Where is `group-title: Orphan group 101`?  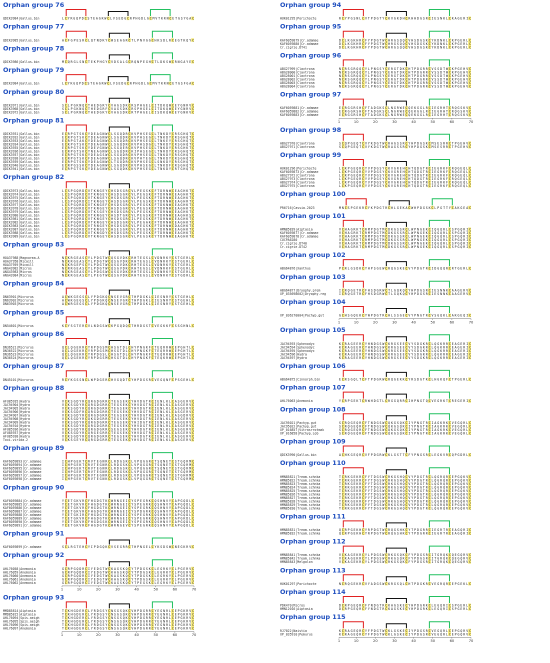
group-title: Orphan group 101 is located at coordinates (313, 216).